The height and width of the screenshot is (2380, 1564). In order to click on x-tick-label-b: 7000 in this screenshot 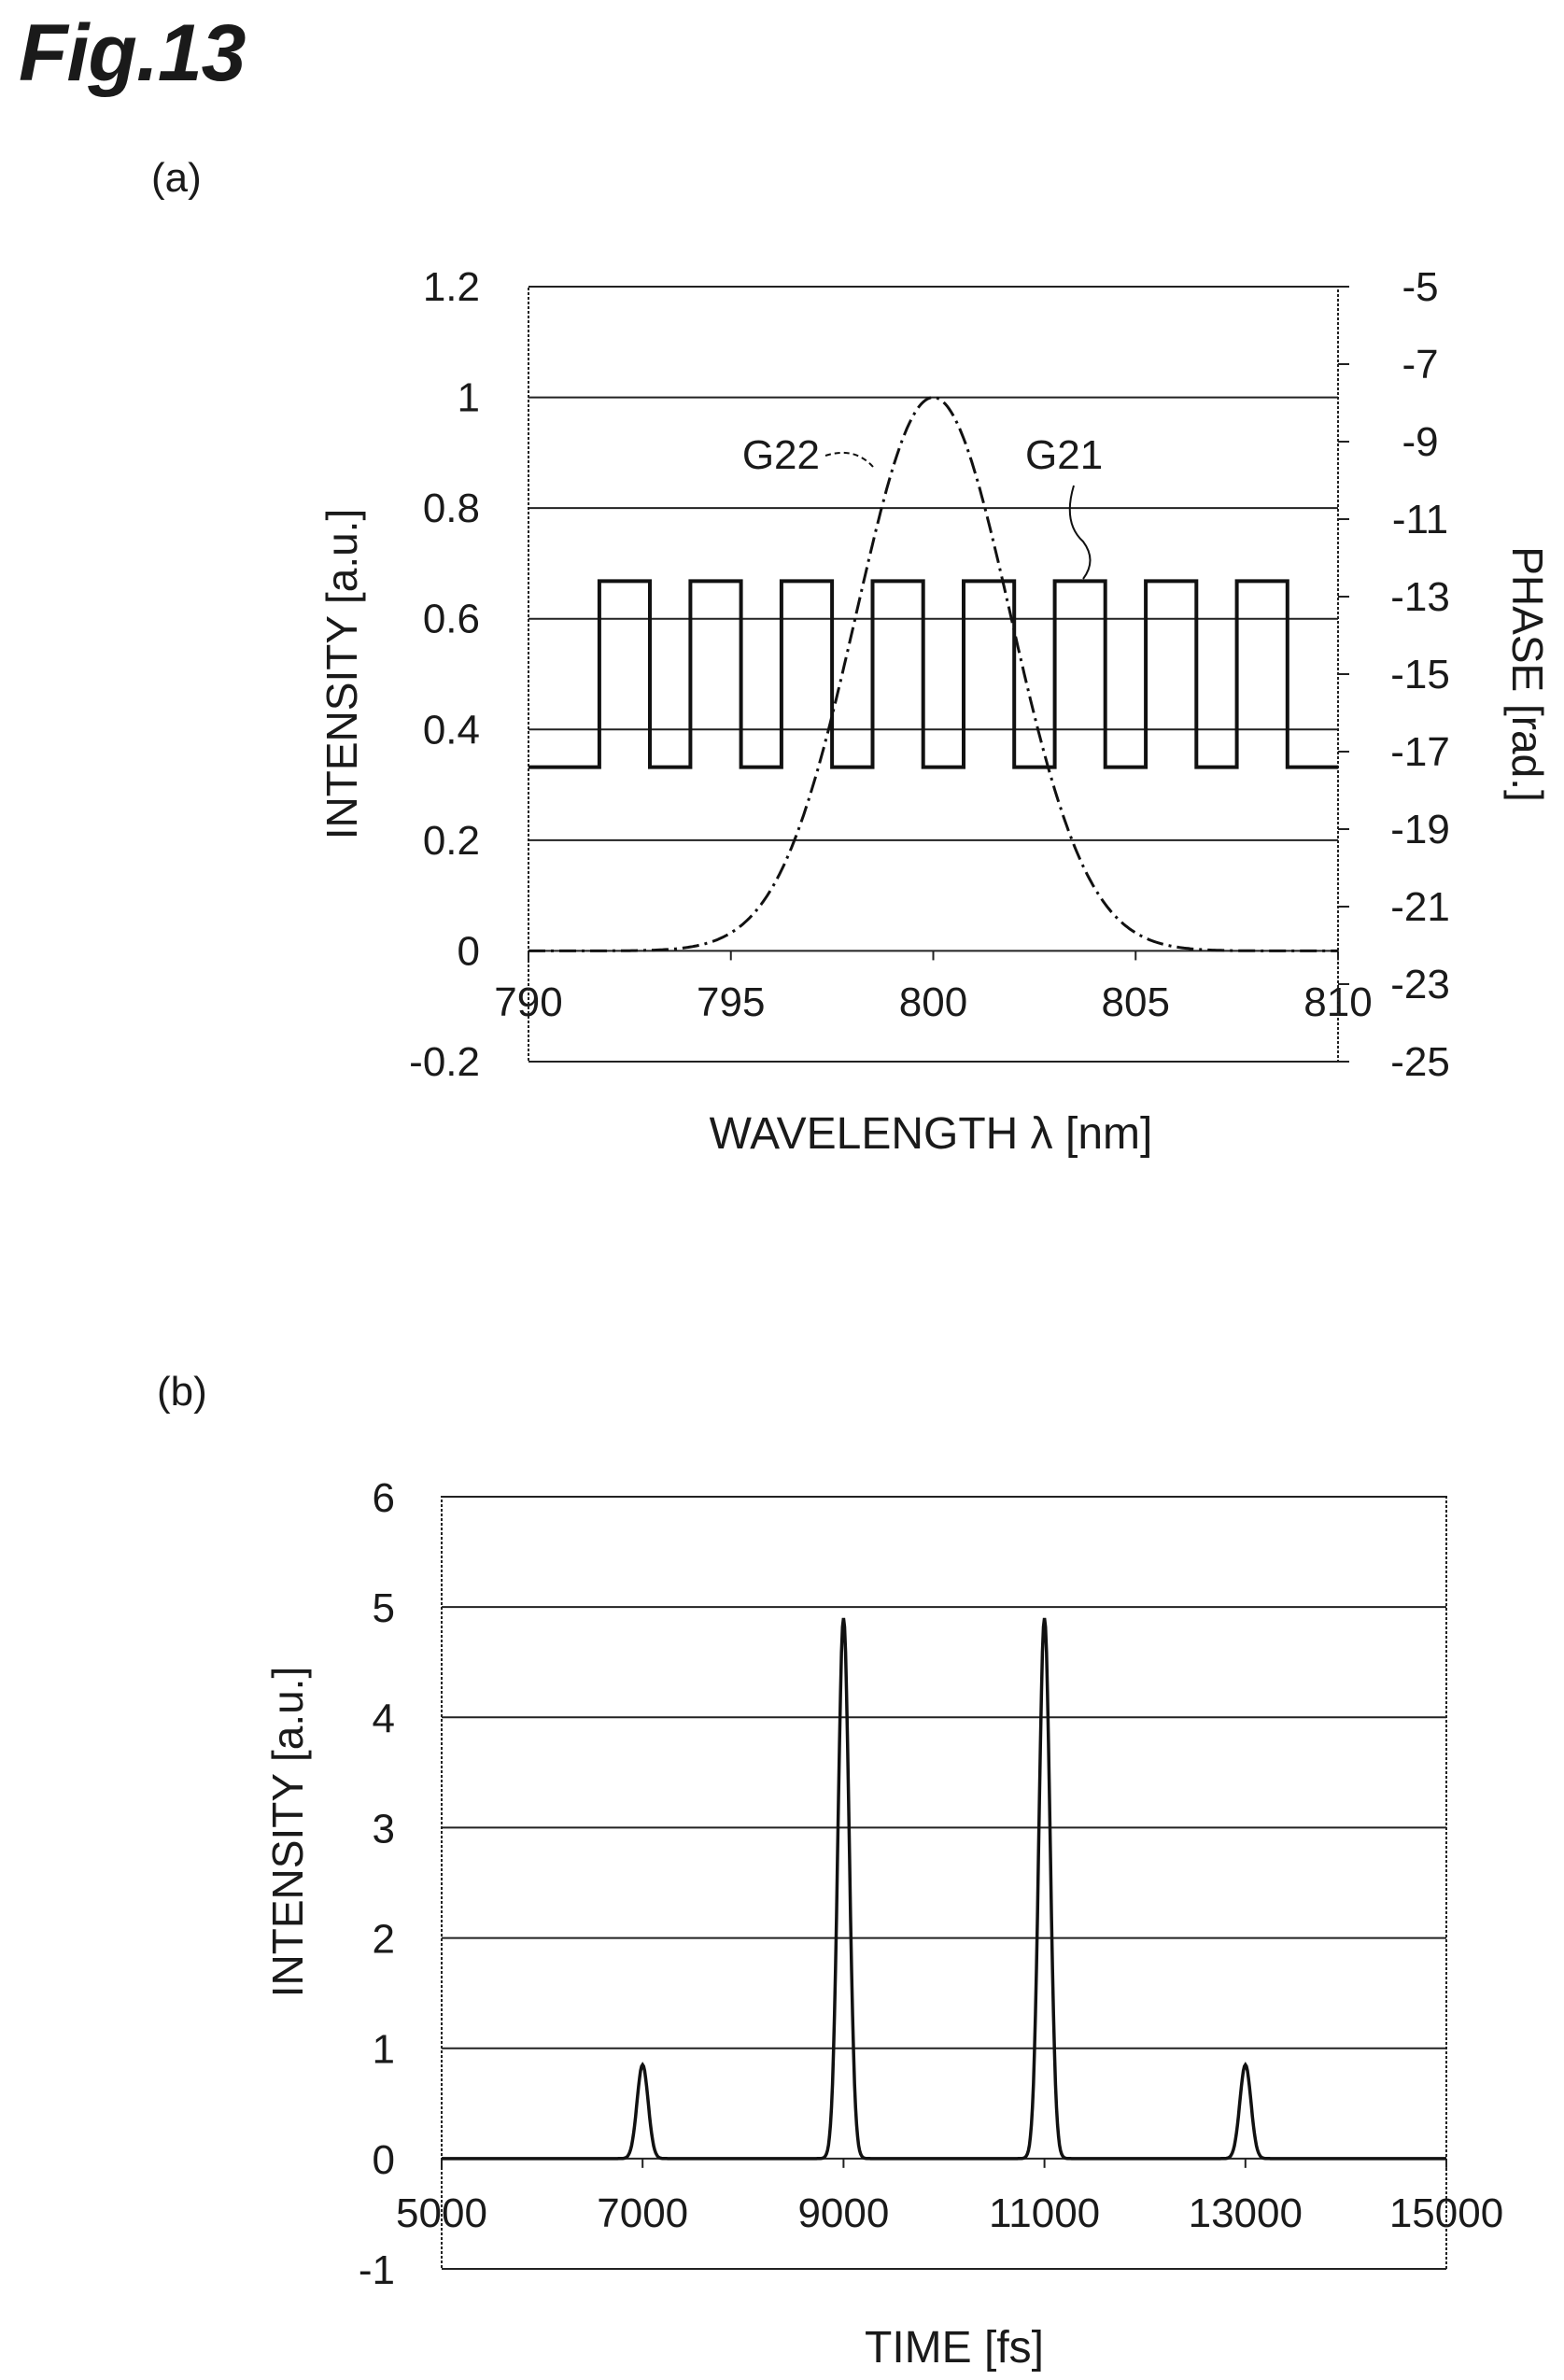, I will do `click(642, 2213)`.